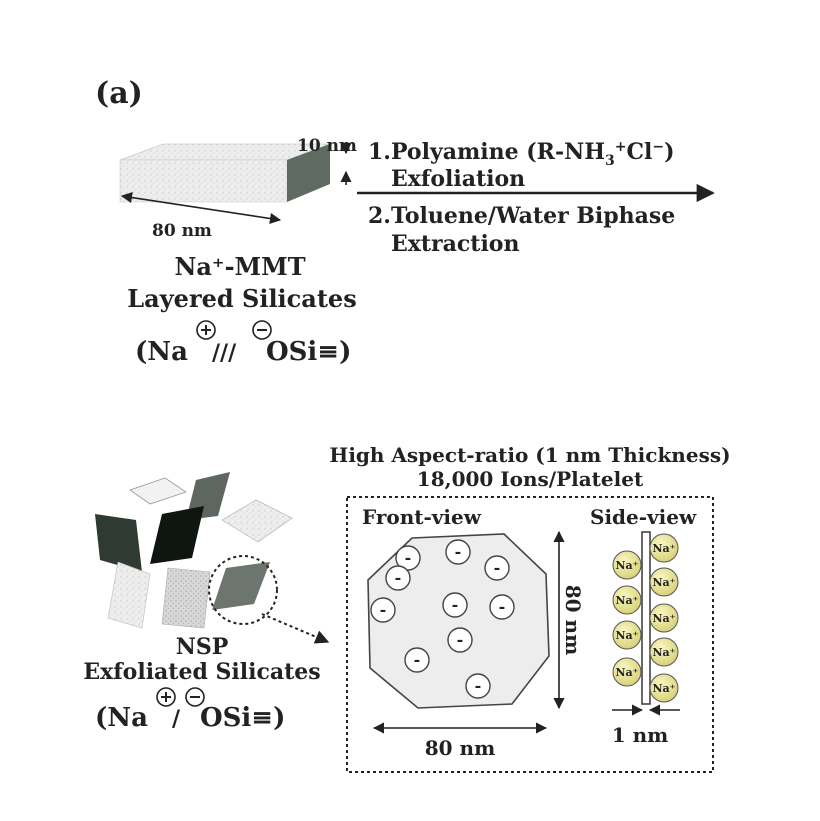 This screenshot has height=821, width=820. I want to click on nsp-formula-end: OSi≡), so click(242, 718).